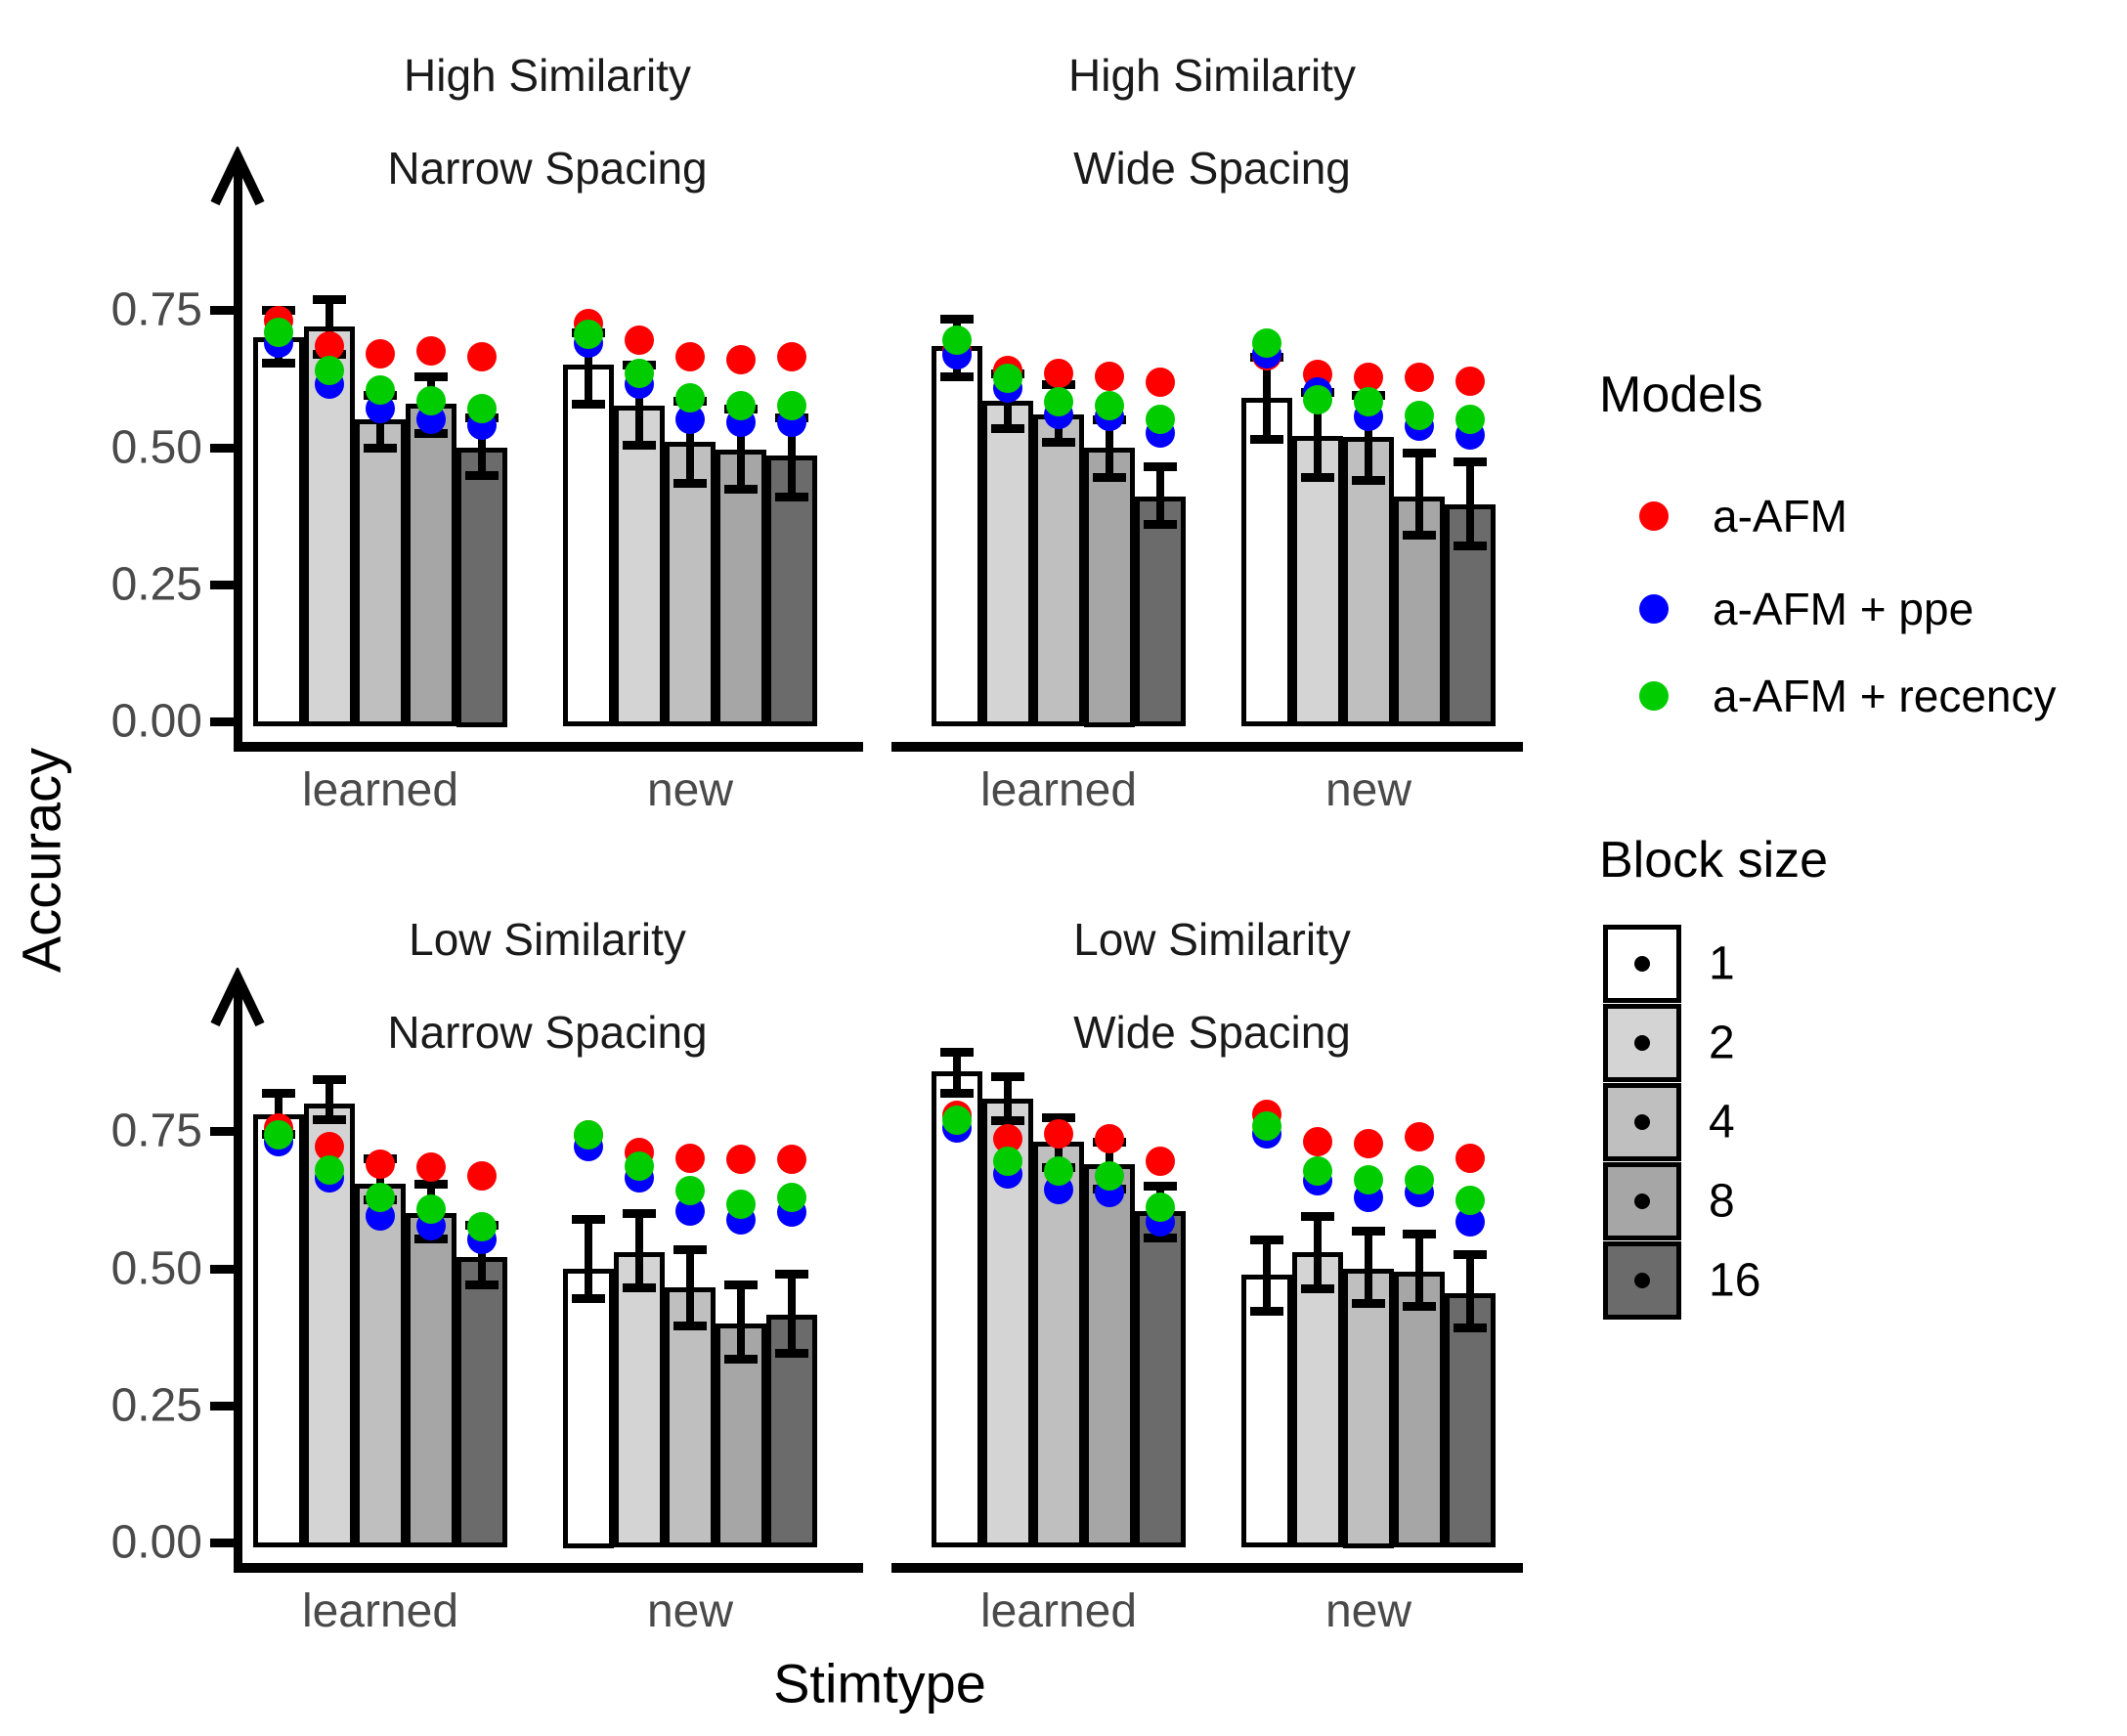  Describe the element at coordinates (1419, 377) in the screenshot. I see `dot-a_afm-high-wide-new-block8` at that location.